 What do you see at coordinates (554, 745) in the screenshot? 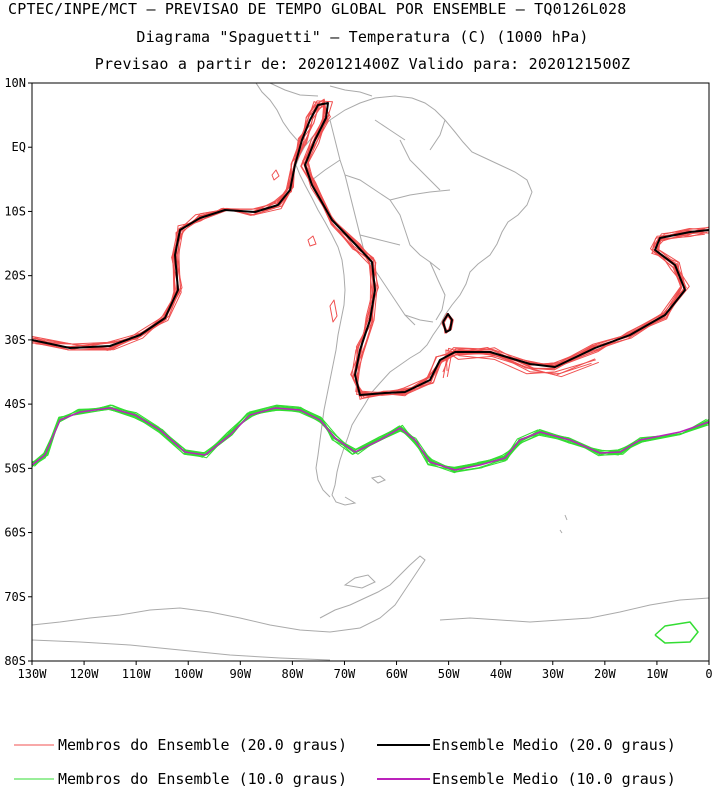
I see `legend-label-mean-20: Ensemble Medio (20.0 graus)` at bounding box center [554, 745].